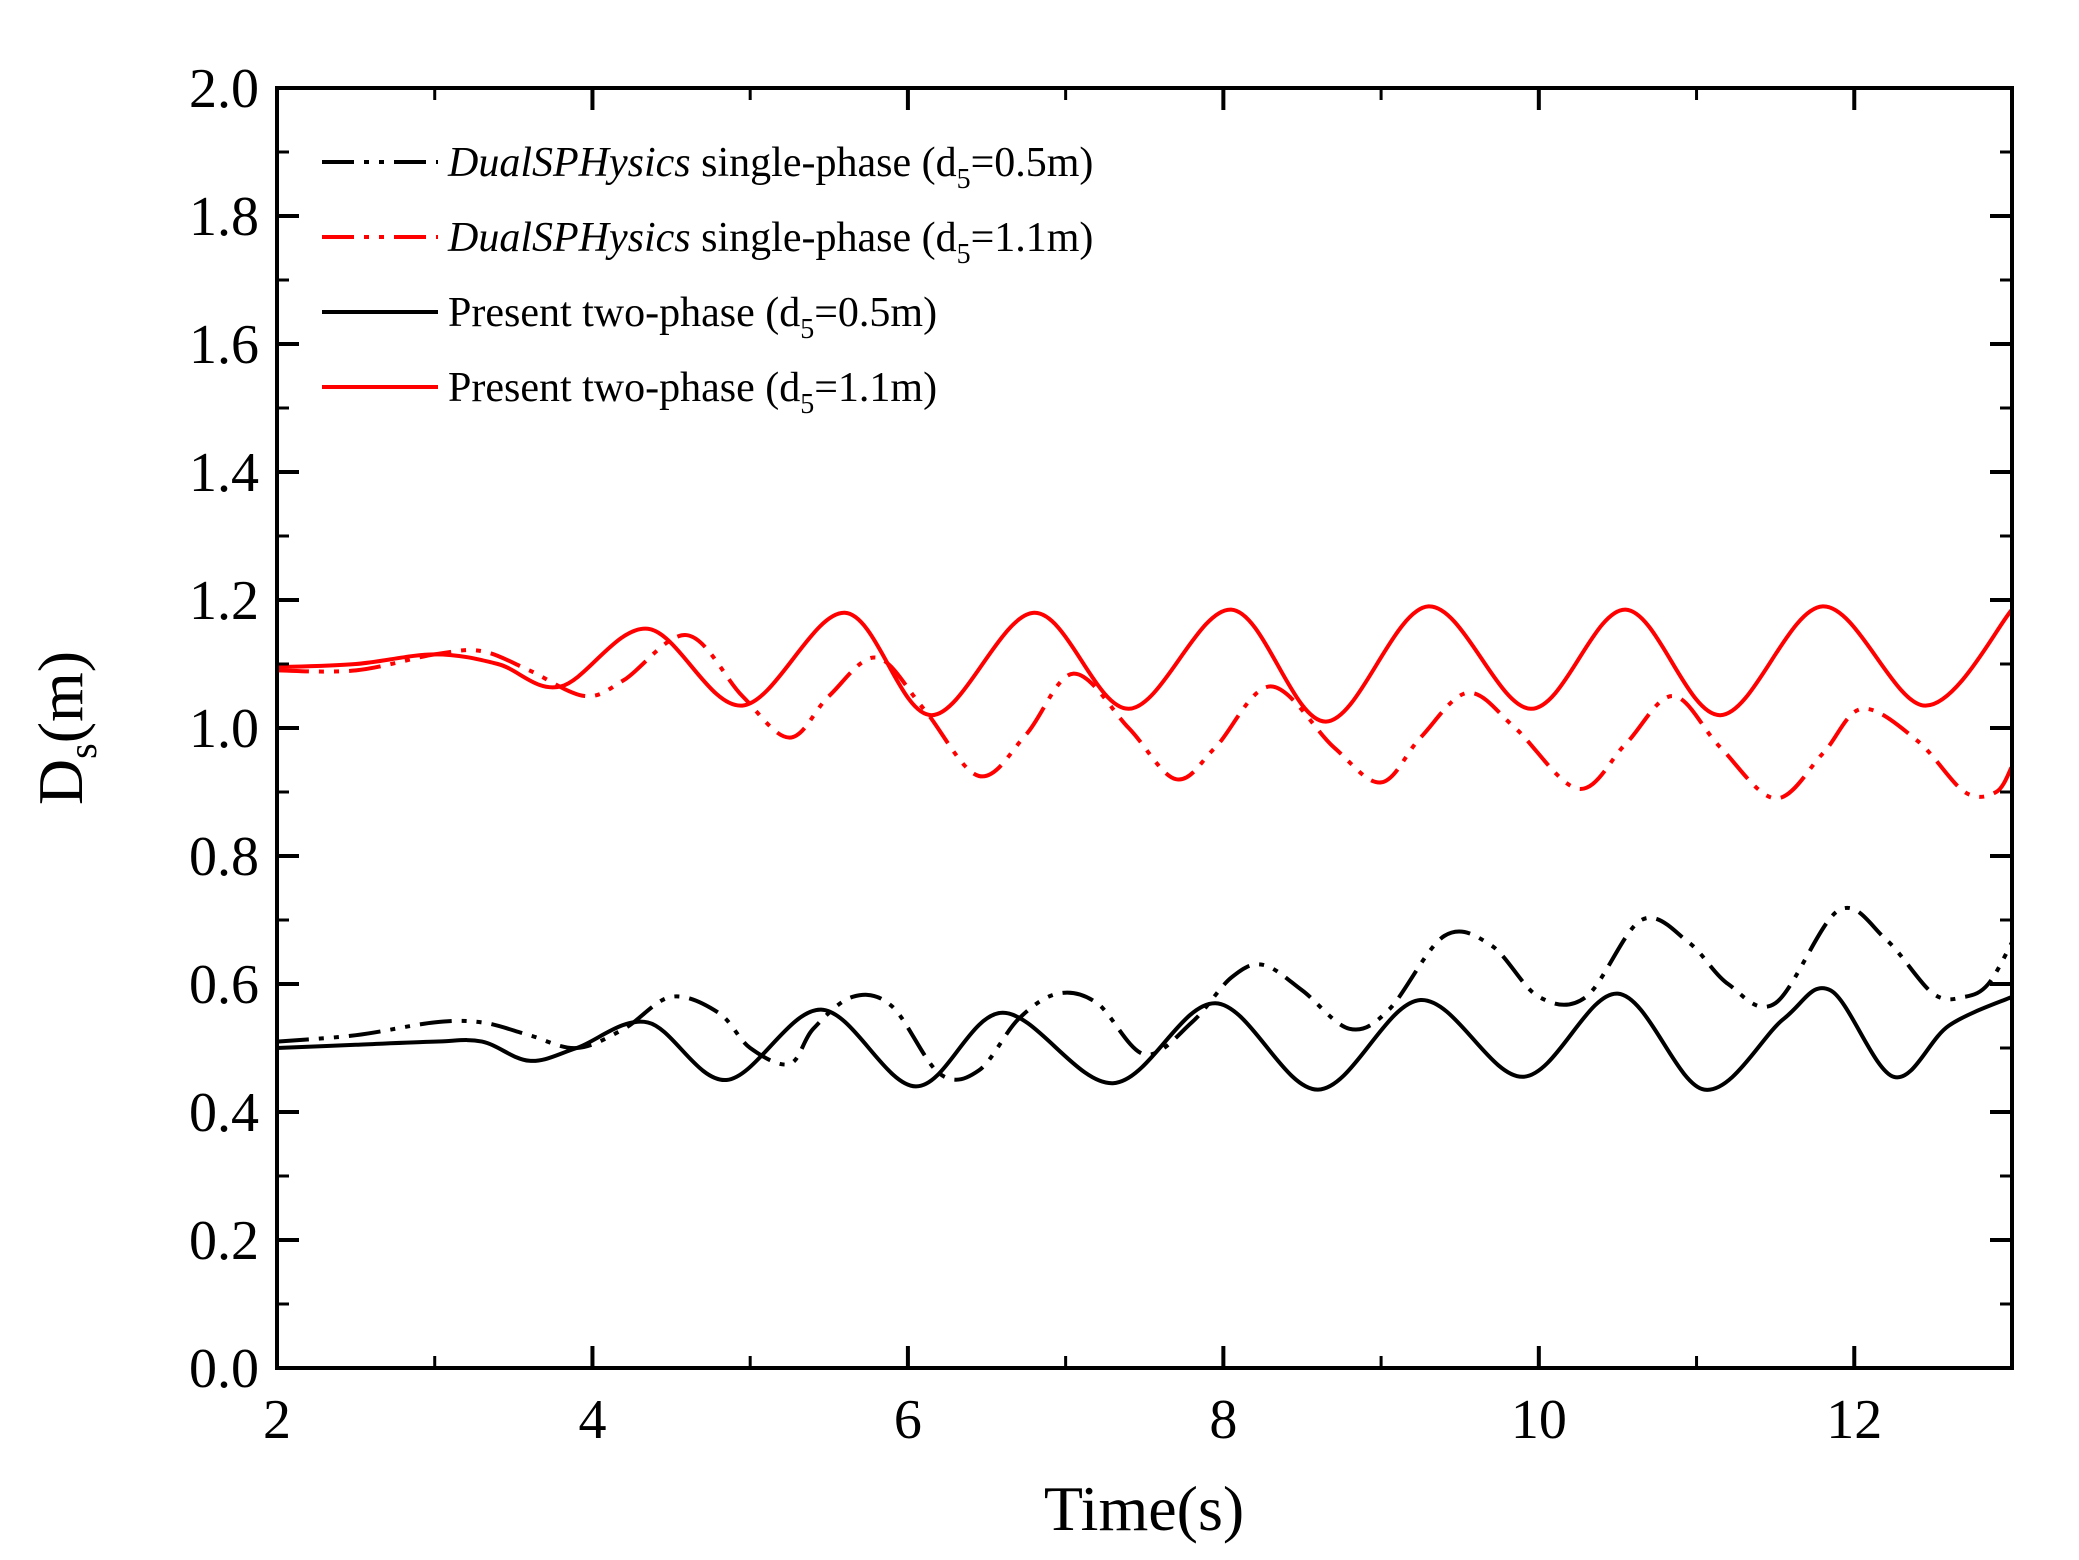 This screenshot has height=1560, width=2079. What do you see at coordinates (224, 857) in the screenshot?
I see `y-tick-label: 0.8` at bounding box center [224, 857].